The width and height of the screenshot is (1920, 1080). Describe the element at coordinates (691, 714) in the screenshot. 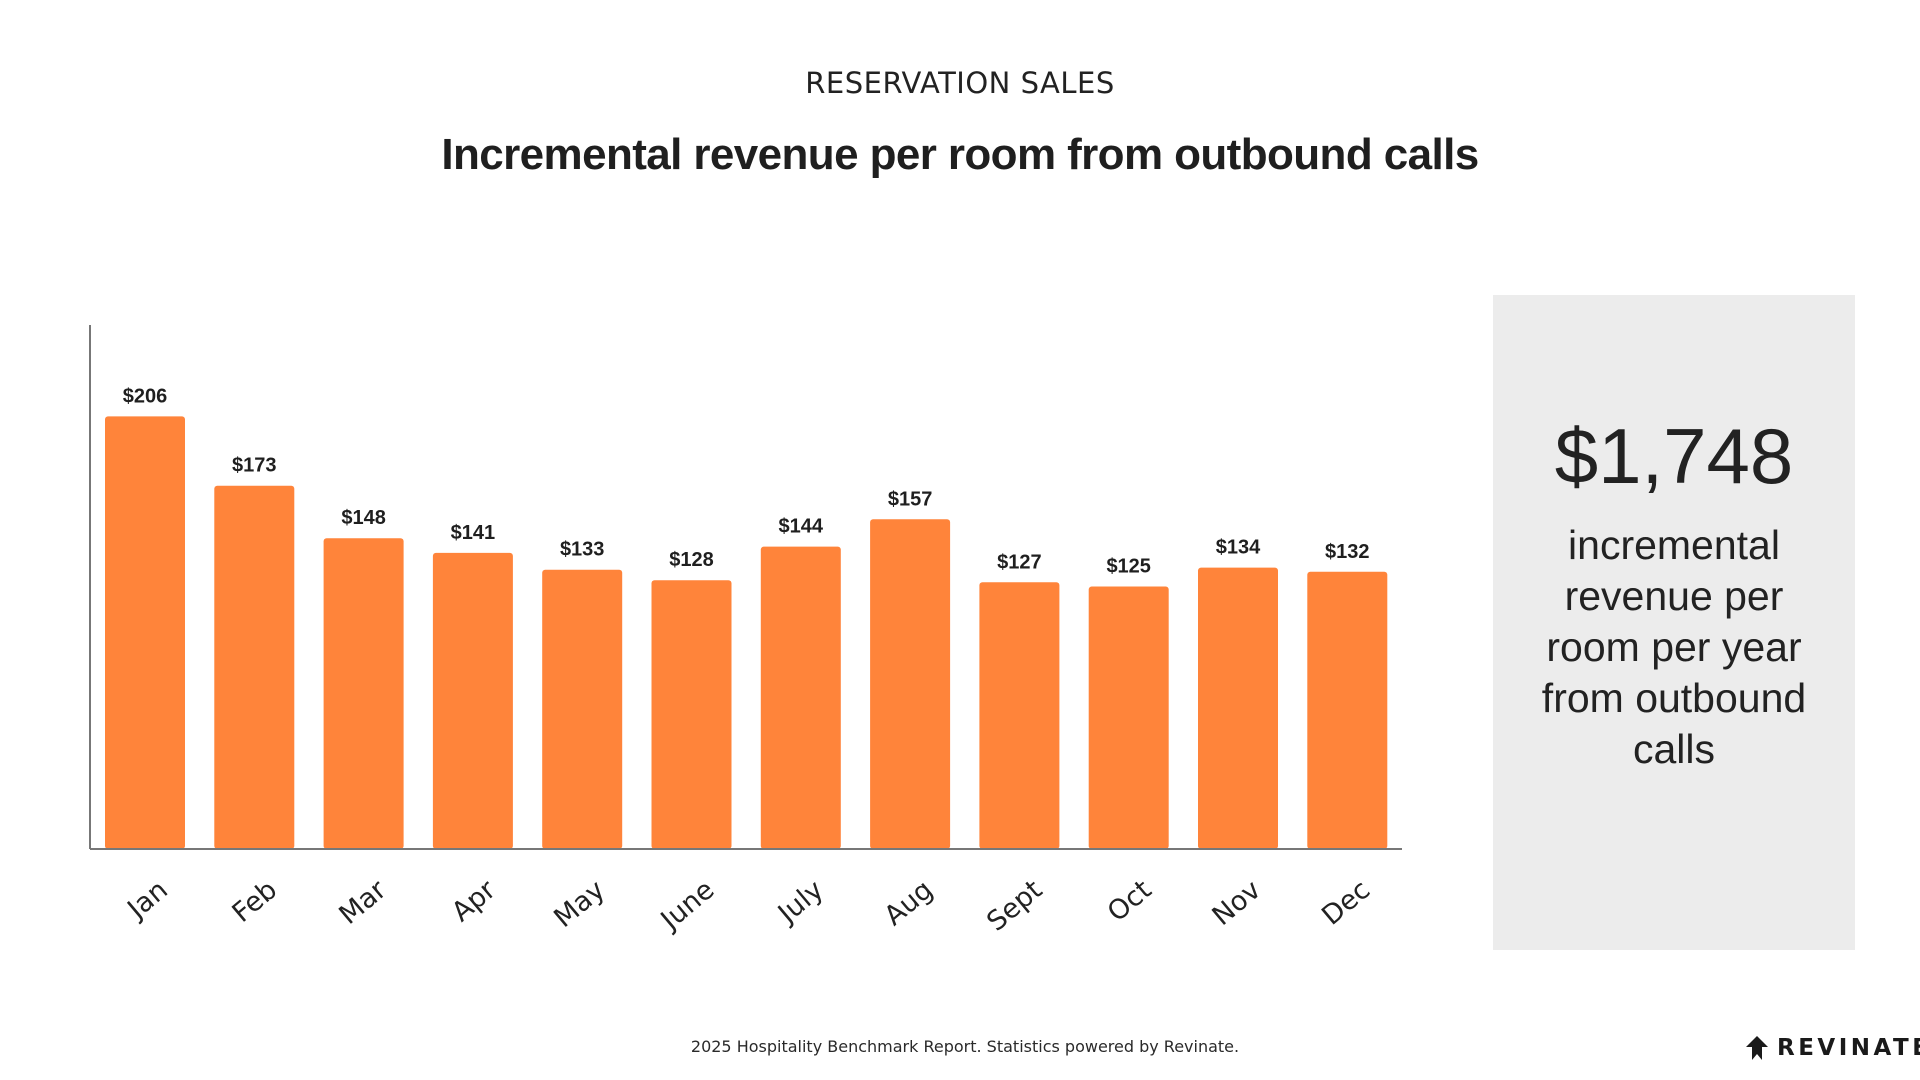

I see `bar-june` at that location.